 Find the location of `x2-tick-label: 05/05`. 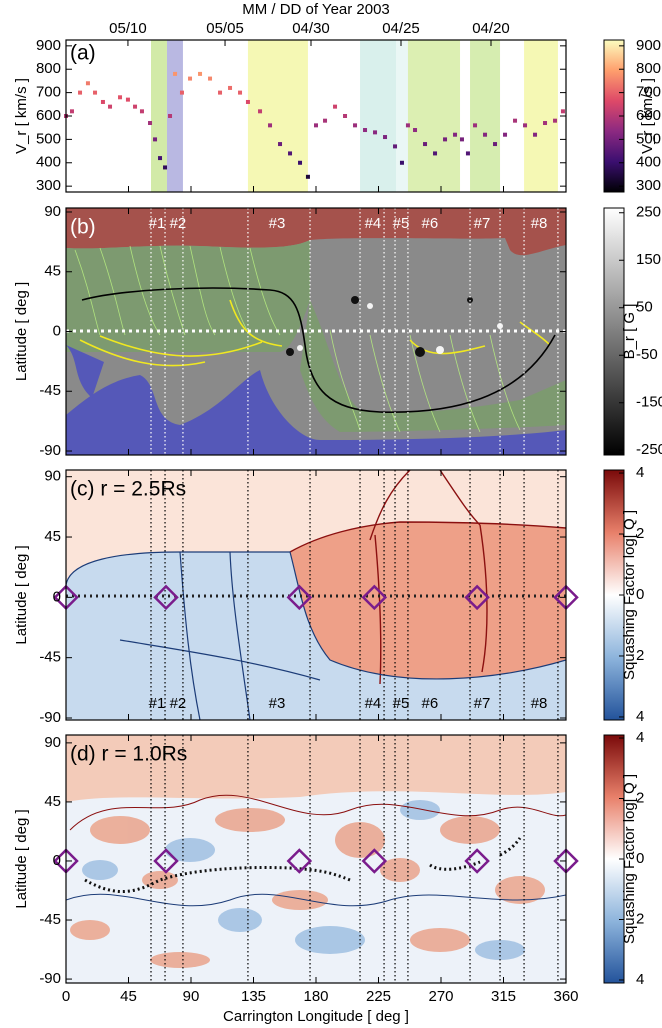

x2-tick-label: 05/05 is located at coordinates (225, 28).